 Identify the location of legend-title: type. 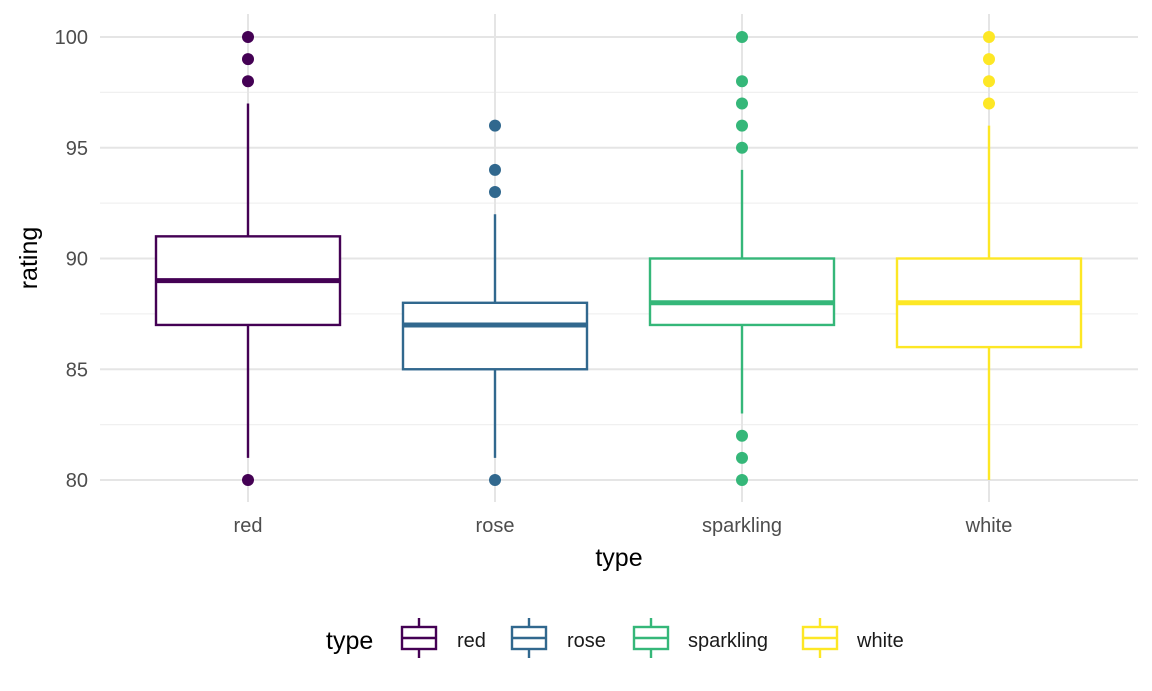
(349, 641).